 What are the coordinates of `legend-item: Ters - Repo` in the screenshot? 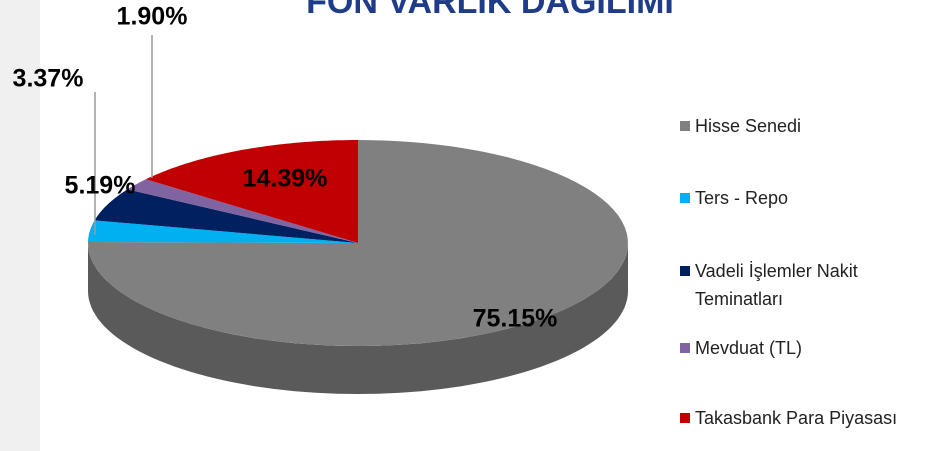 It's located at (806, 198).